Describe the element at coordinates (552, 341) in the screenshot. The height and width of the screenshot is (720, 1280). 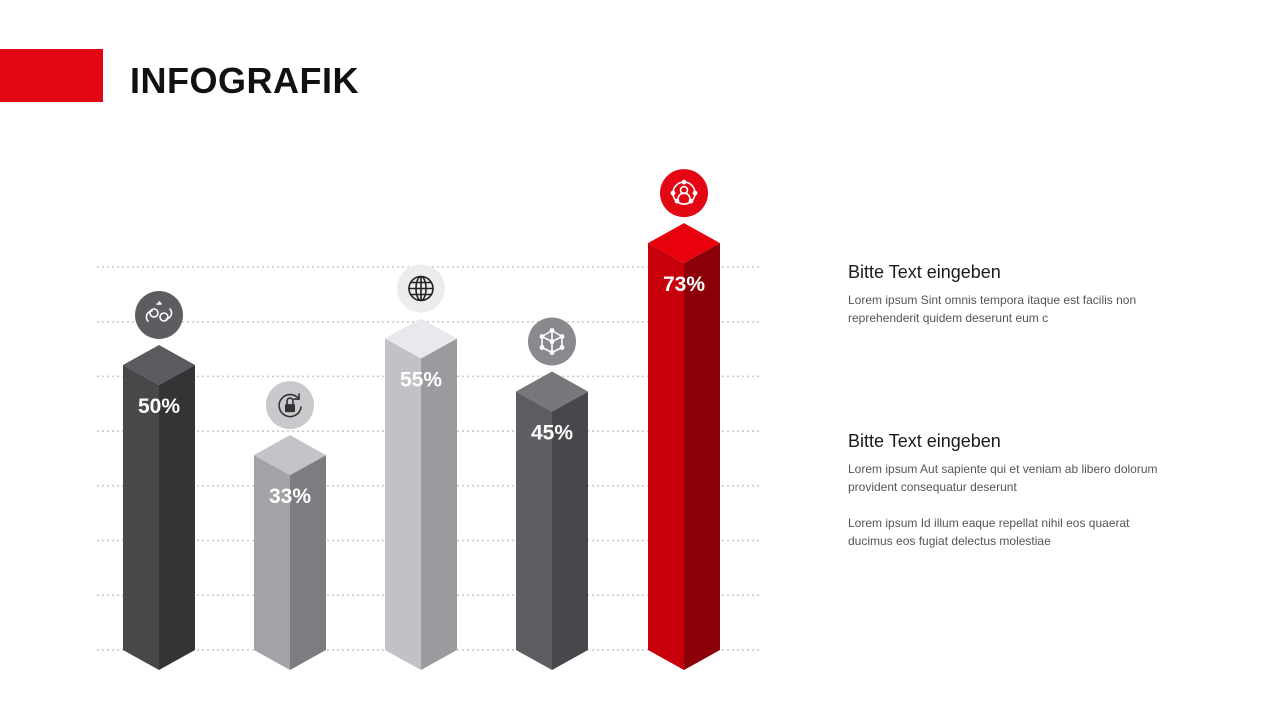
I see `network-cube-icon` at that location.